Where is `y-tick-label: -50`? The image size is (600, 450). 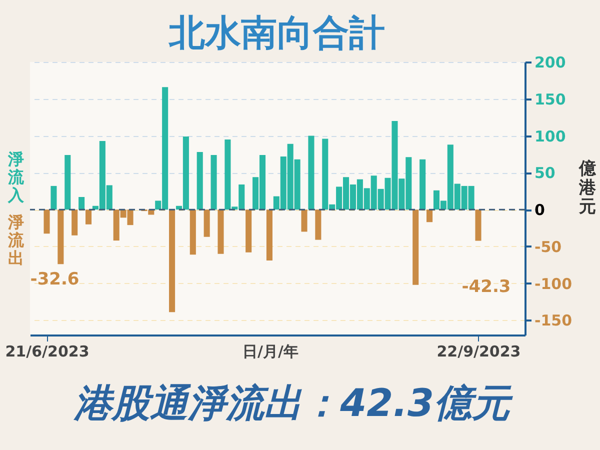 y-tick-label: -50 is located at coordinates (548, 247).